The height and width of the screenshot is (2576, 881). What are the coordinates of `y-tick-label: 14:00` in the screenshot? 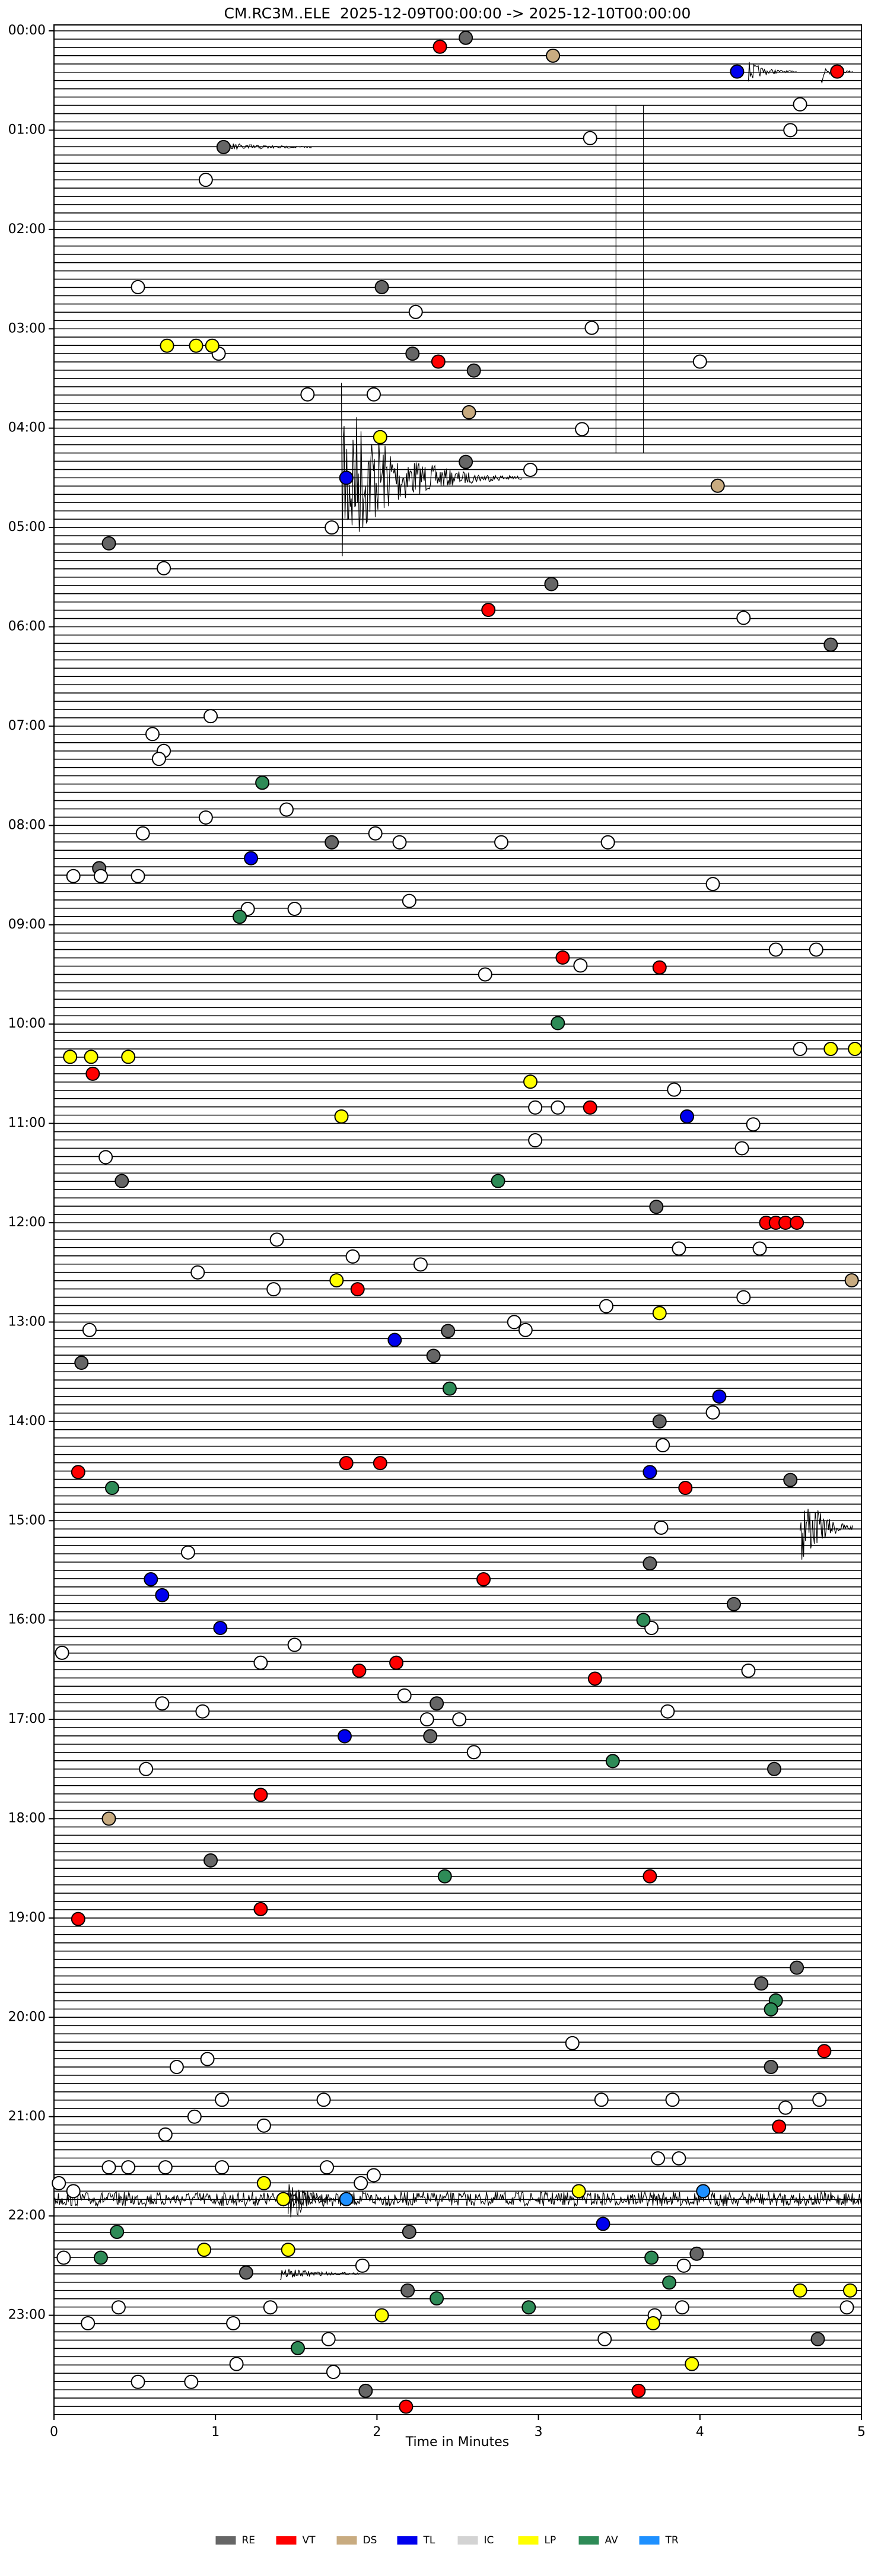 It's located at (27, 1421).